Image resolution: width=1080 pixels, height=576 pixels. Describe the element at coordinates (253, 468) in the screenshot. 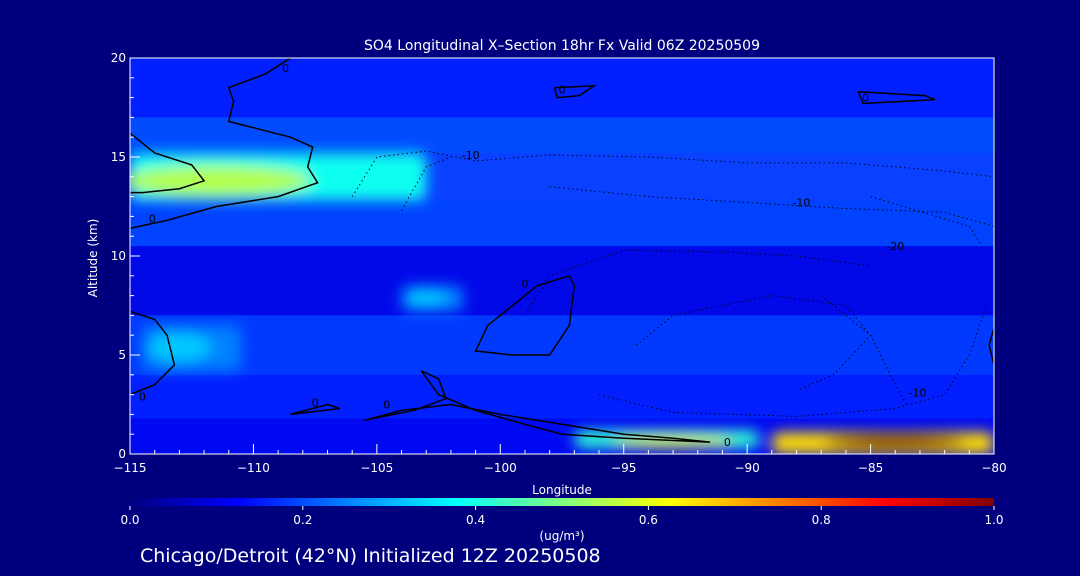

I see `x-tick-label: −110` at that location.